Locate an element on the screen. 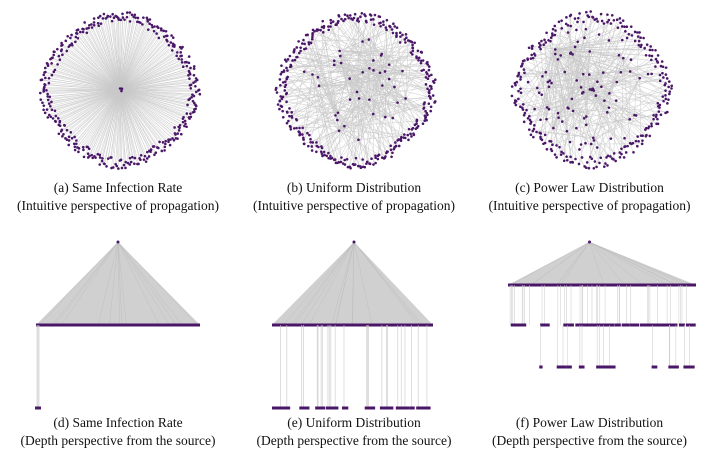 The width and height of the screenshot is (707, 452). caption-a-subtitle: (Intuitive perspective of propagation) is located at coordinates (118, 205).